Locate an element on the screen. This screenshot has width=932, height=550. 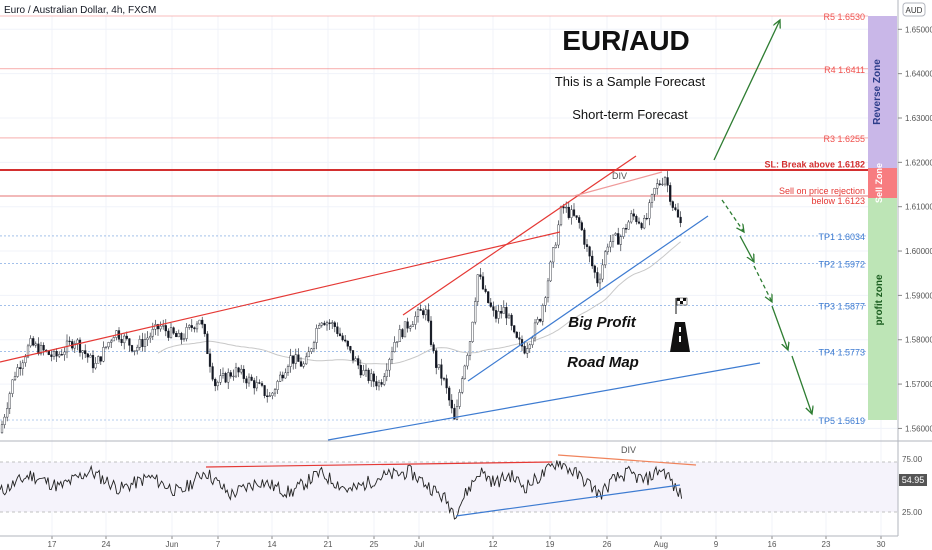
sell-zone is located at coordinates (882, 183).